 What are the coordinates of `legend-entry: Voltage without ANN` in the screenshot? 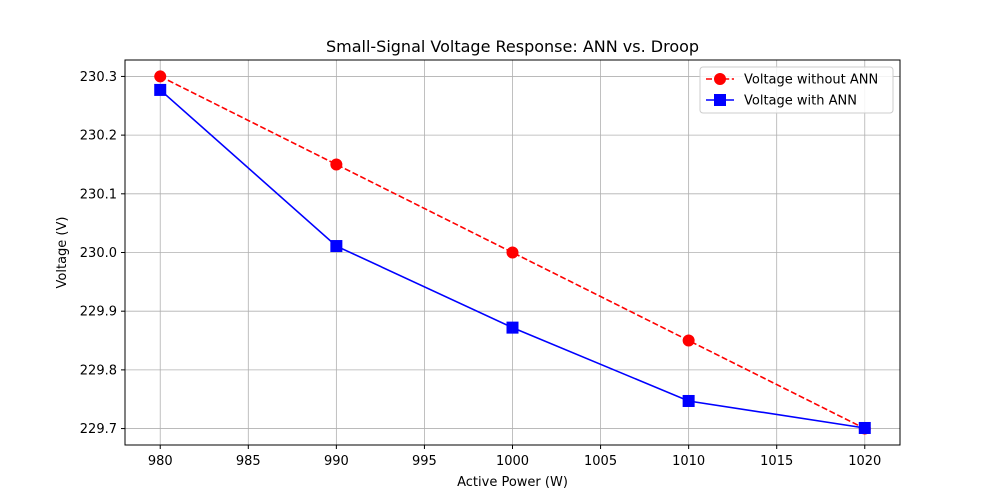 It's located at (792, 80).